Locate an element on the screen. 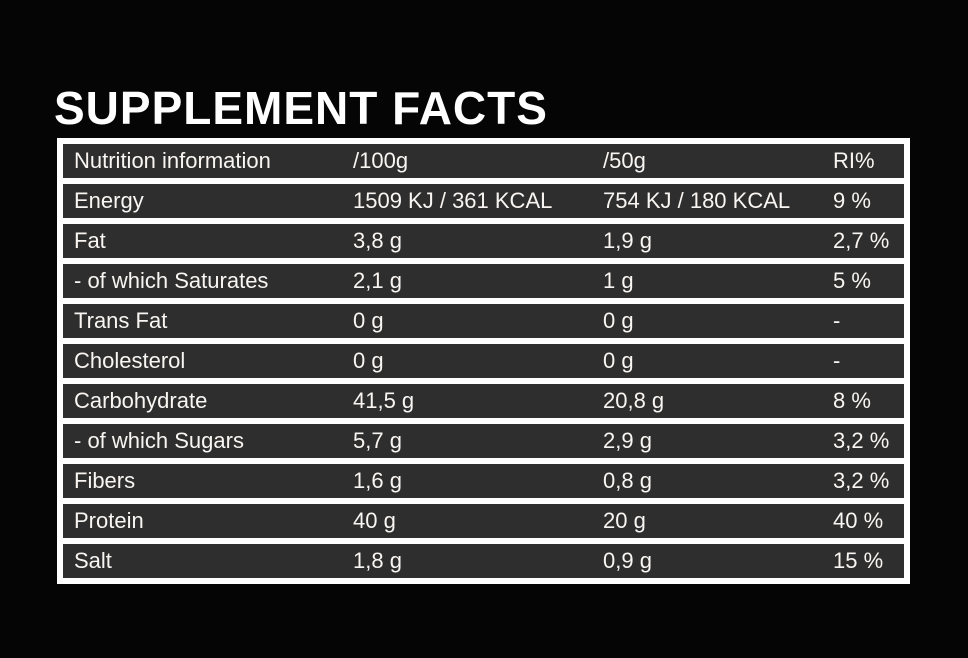 This screenshot has height=658, width=968. value-ri-percent: 40 % is located at coordinates (858, 520).